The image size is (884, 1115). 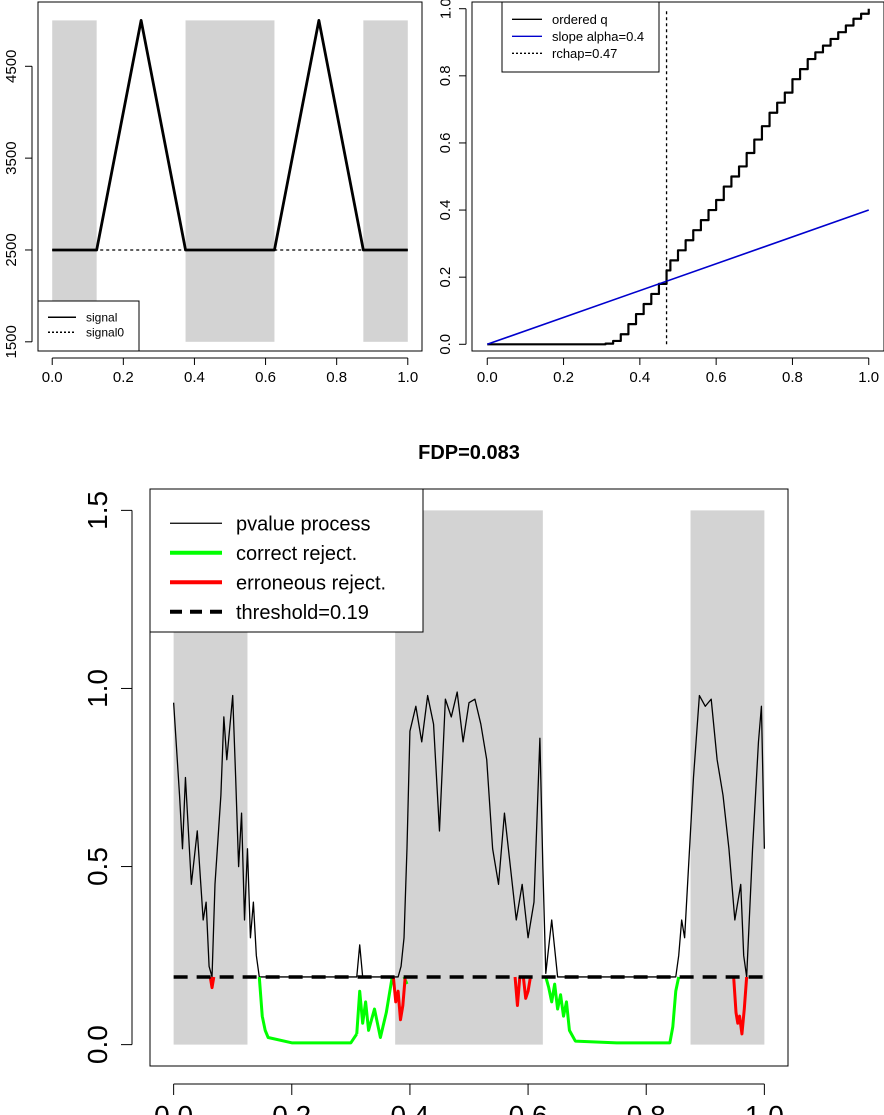 What do you see at coordinates (445, 210) in the screenshot?
I see `y-tick-label: 0.4` at bounding box center [445, 210].